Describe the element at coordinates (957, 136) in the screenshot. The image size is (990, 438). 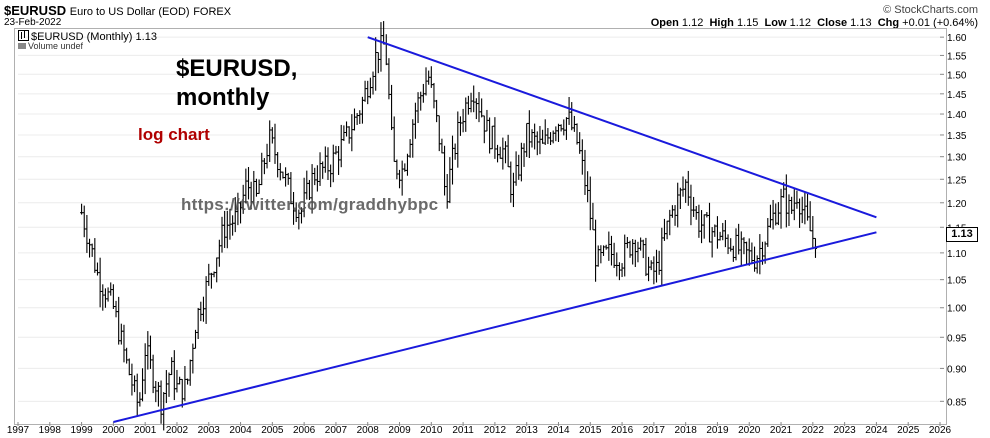
I see `y-tick-label: 1.35` at that location.